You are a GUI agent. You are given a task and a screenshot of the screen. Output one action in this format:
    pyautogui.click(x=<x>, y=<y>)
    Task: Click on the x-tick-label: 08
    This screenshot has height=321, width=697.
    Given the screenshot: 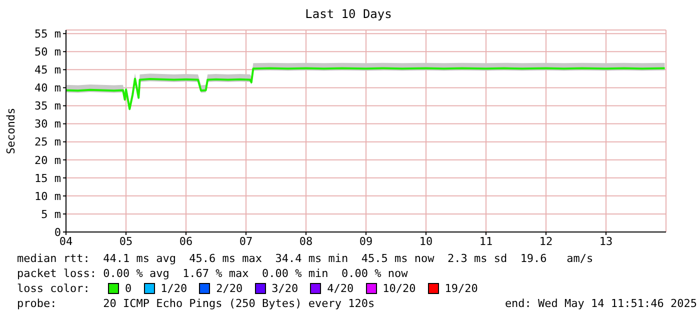 What is the action you would take?
    pyautogui.click(x=306, y=241)
    